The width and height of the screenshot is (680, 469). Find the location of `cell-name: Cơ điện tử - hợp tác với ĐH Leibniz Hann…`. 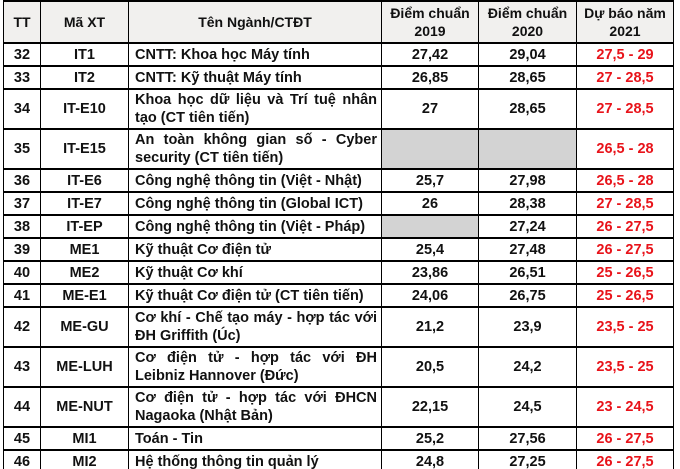

cell-name: Cơ điện tử - hợp tác với ĐH Leibniz Hann… is located at coordinates (255, 367).